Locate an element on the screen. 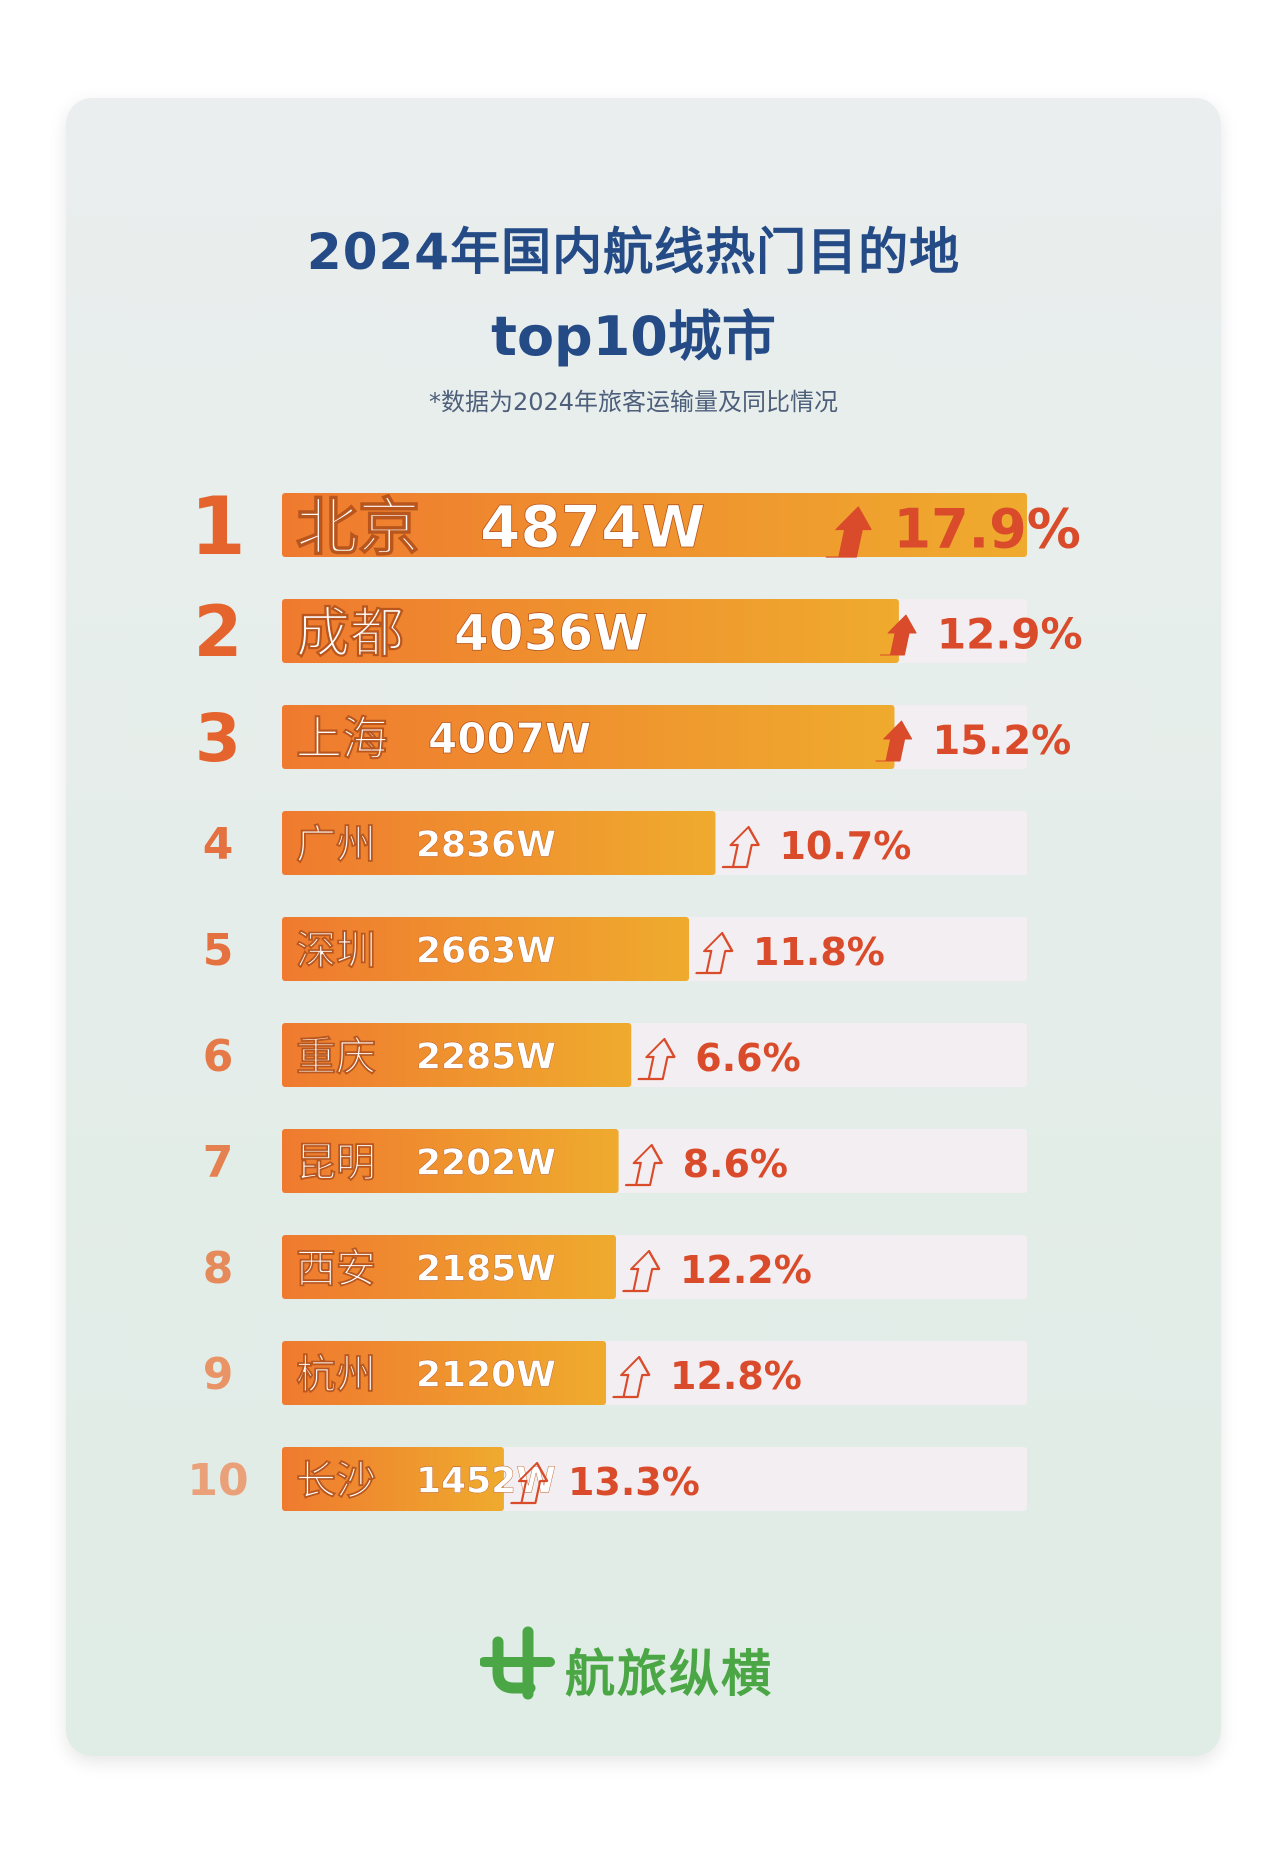 The image size is (1267, 1867). rank-label: 3 is located at coordinates (218, 738).